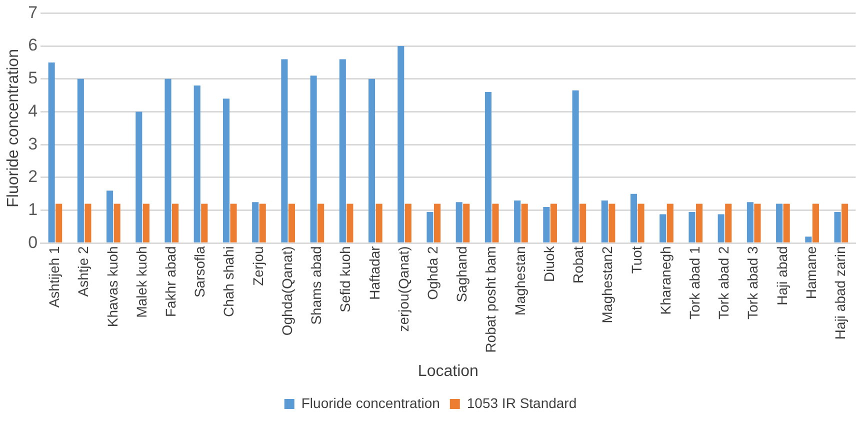  Describe the element at coordinates (490, 299) in the screenshot. I see `x-tick-label: Robat posht bam` at that location.